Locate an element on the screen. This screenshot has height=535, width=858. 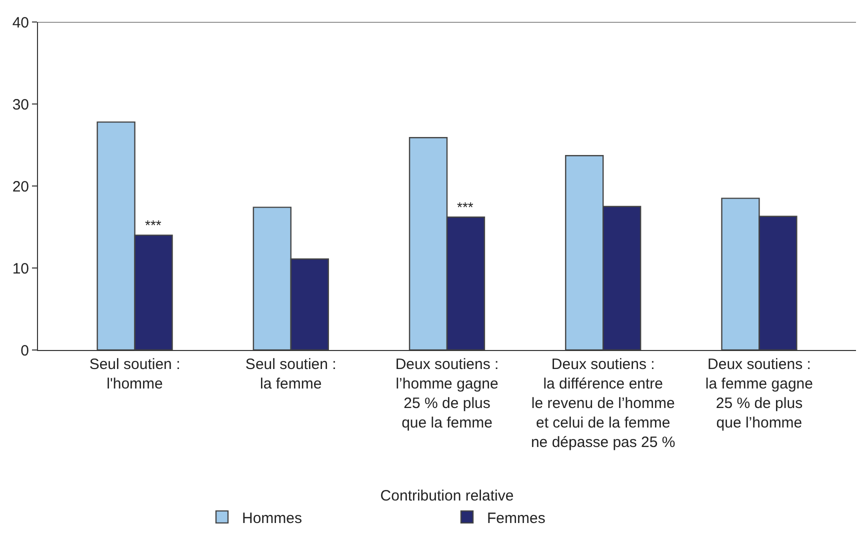
y-tick-label: 30 is located at coordinates (20, 105).